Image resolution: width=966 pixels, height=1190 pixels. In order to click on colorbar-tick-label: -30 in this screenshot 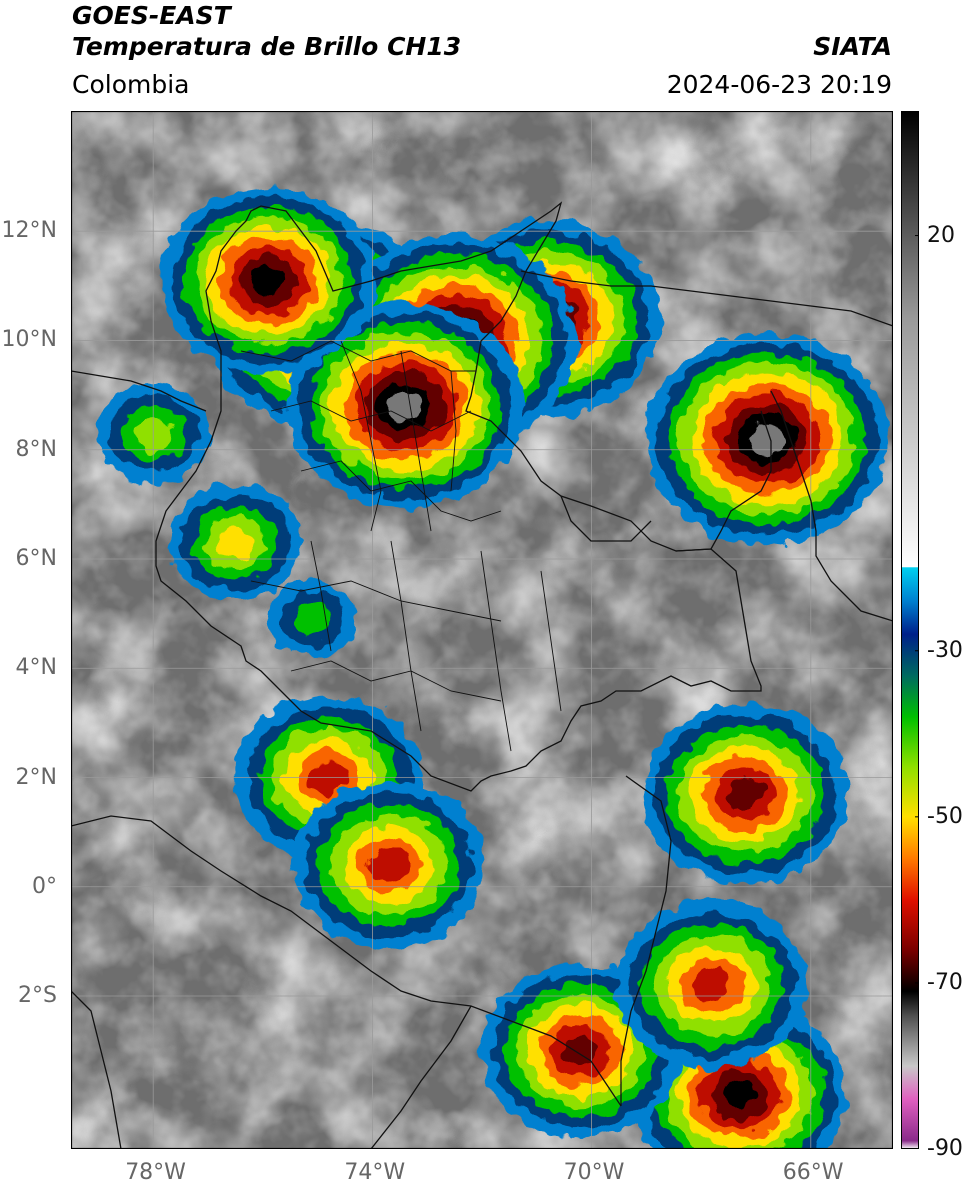, I will do `click(945, 650)`.